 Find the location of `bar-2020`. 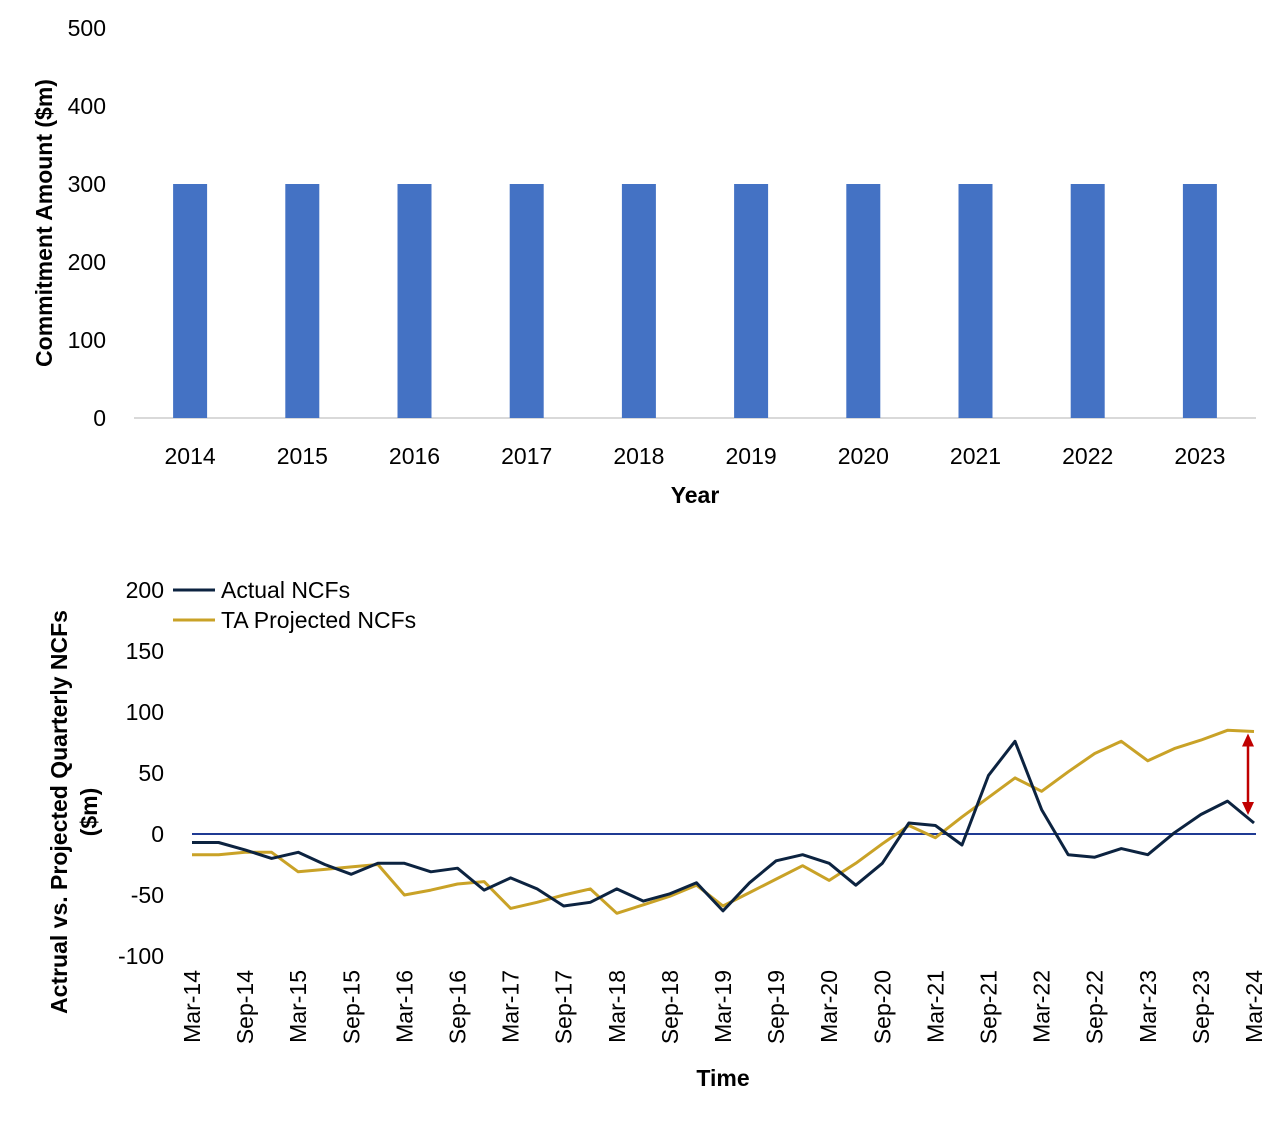

bar-2020 is located at coordinates (863, 301).